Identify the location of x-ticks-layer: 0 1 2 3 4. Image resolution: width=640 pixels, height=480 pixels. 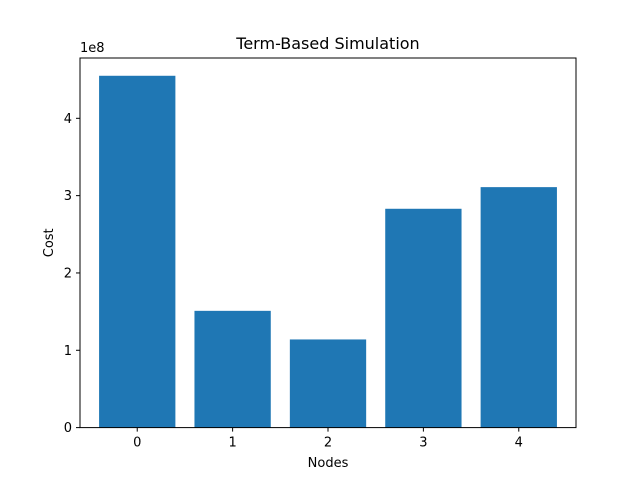
(328, 439).